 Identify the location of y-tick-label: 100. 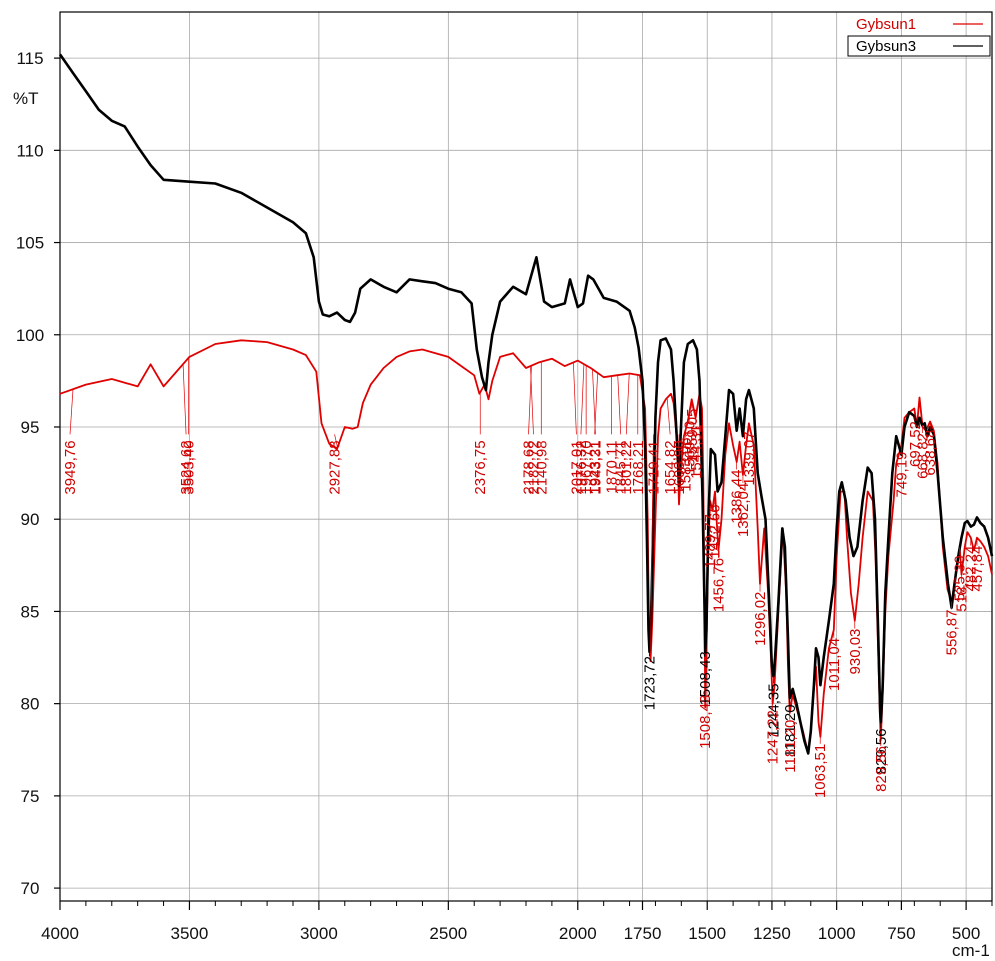
(30, 335).